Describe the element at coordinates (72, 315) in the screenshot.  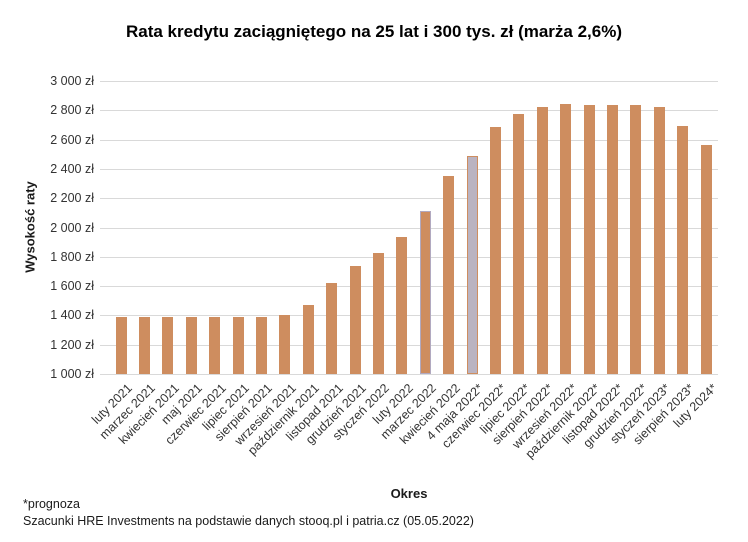
I see `y-tick-label: 1 400 zł` at that location.